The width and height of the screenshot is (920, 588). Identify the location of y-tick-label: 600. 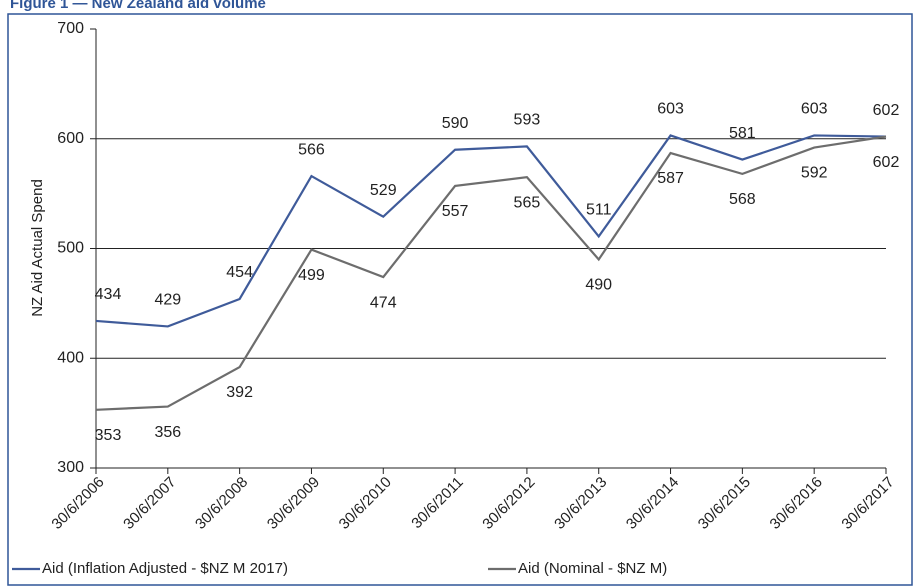
(70, 138).